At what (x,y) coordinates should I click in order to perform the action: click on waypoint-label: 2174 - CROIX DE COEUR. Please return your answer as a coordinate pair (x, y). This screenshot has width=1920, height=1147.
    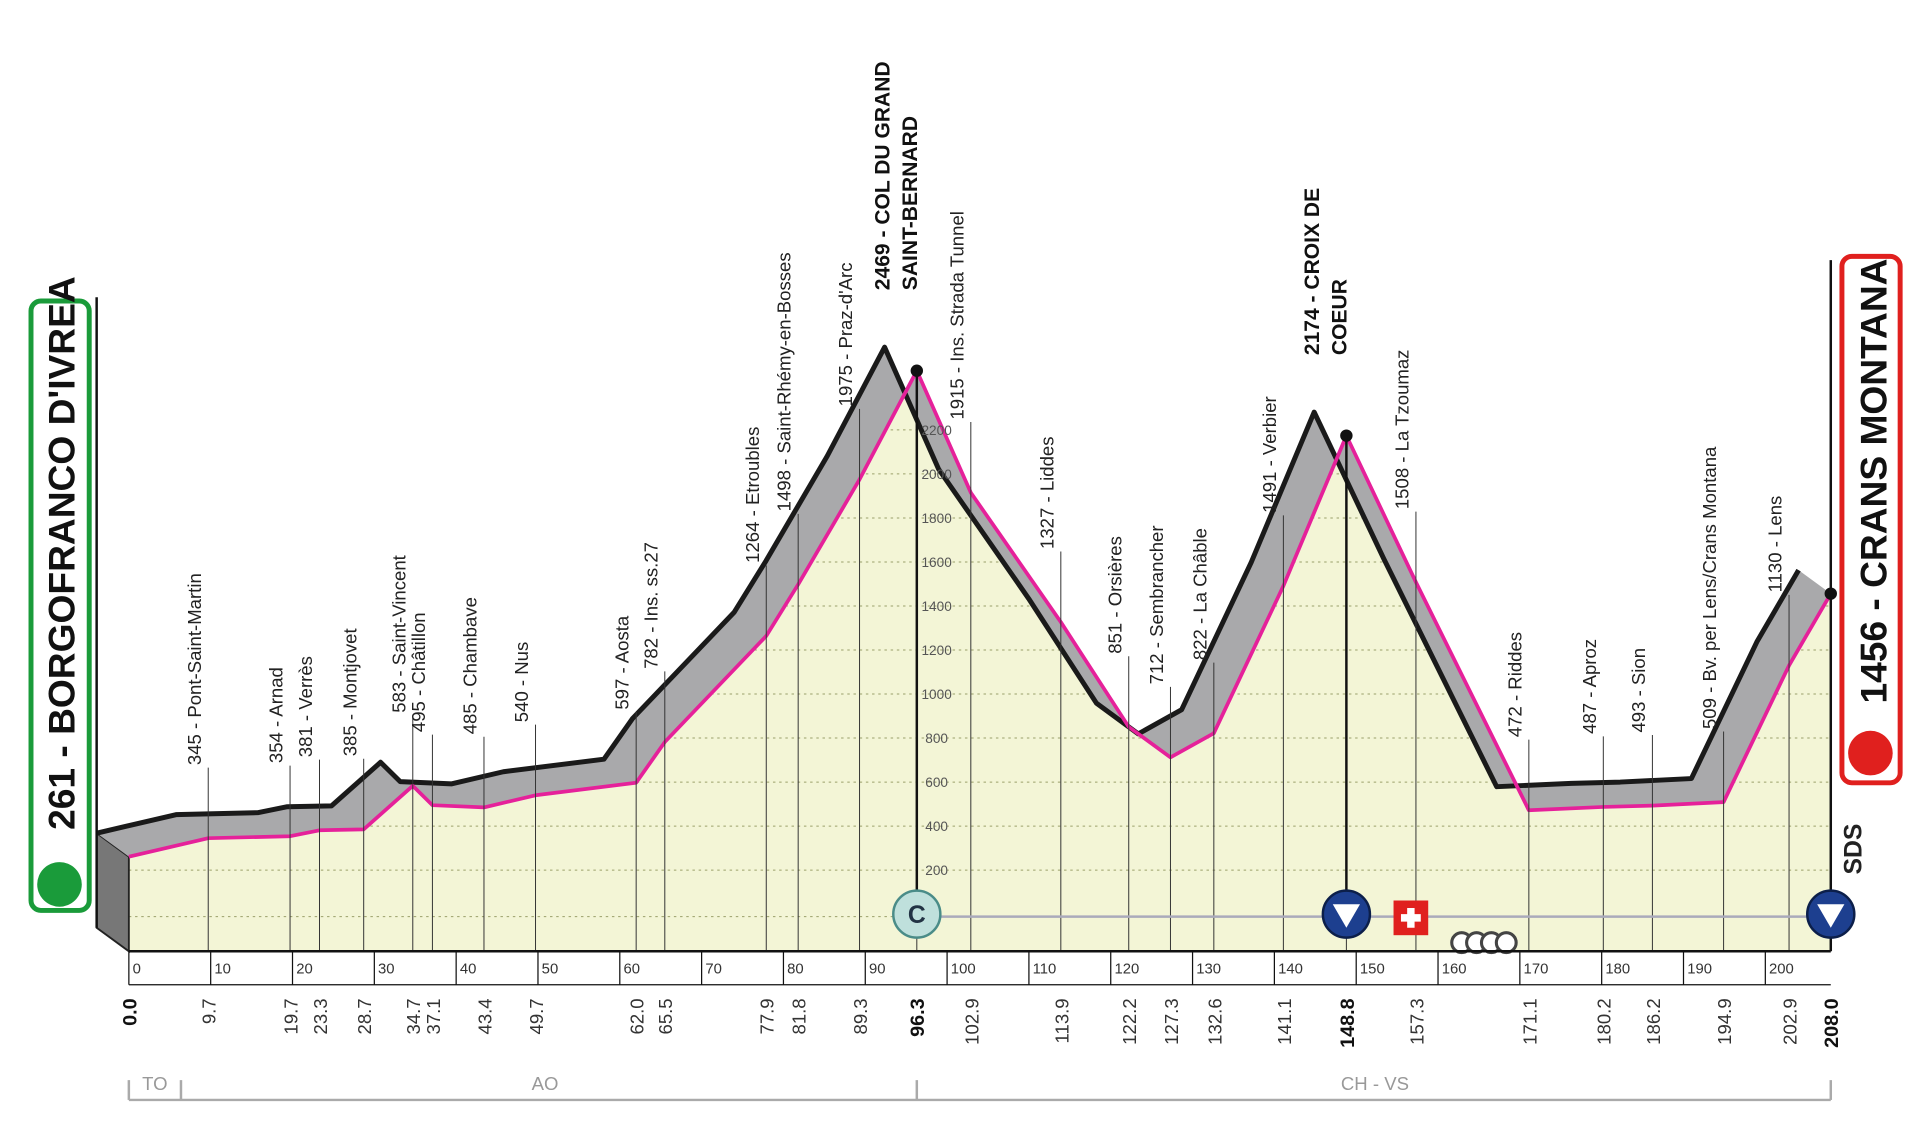
    Looking at the image, I should click on (1326, 271).